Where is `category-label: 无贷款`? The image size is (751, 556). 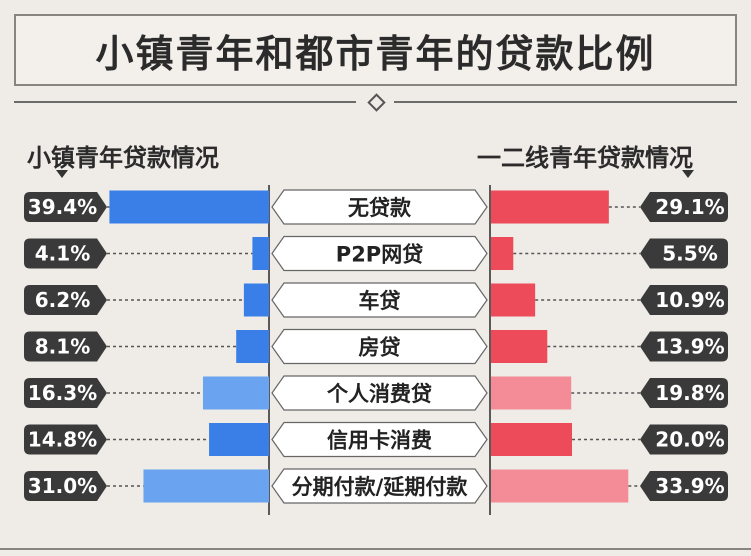
category-label: 无贷款 is located at coordinates (380, 208).